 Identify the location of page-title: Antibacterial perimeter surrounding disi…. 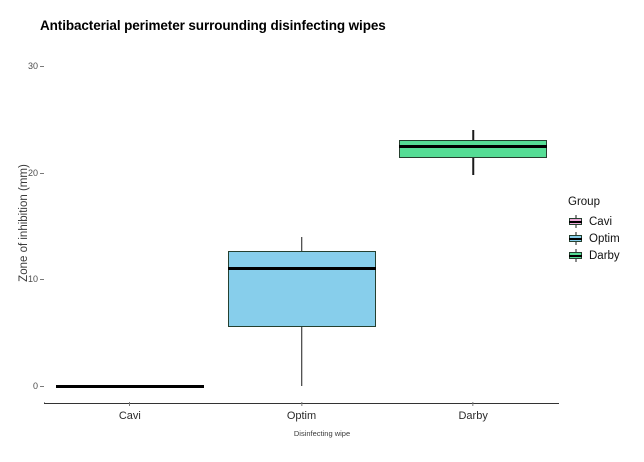
(213, 25).